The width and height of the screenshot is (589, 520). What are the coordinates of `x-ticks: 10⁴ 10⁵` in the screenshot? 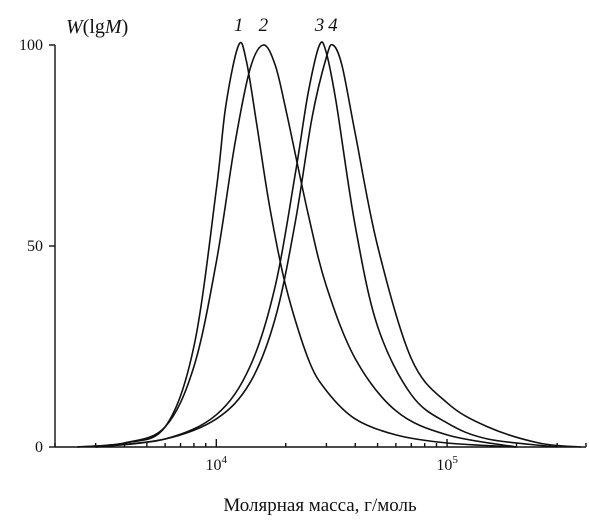 It's located at (320, 456).